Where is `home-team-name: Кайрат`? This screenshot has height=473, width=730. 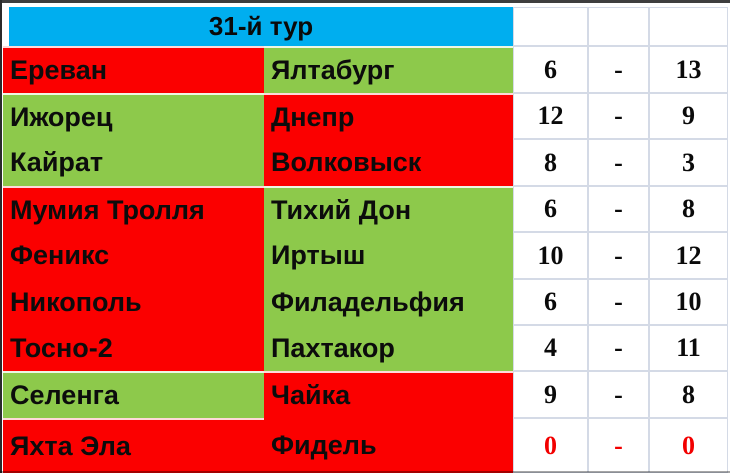
home-team-name: Кайрат is located at coordinates (57, 162).